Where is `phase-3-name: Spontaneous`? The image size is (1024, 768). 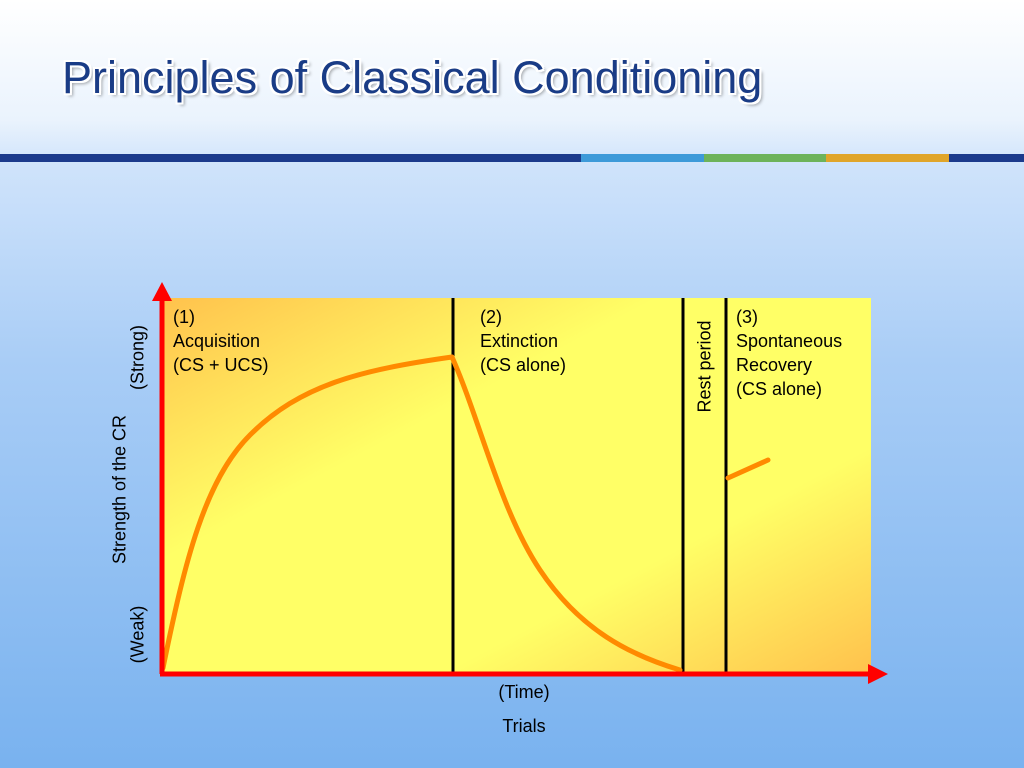 phase-3-name: Spontaneous is located at coordinates (789, 341).